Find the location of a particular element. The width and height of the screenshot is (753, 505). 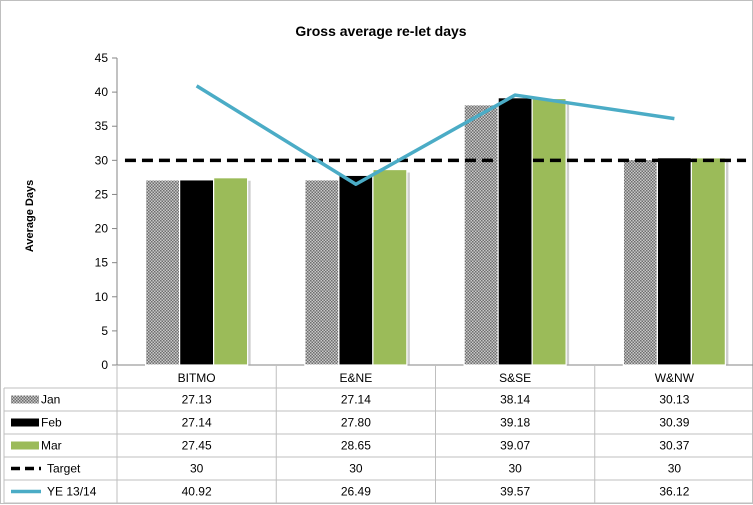

y-tick-label: 35 is located at coordinates (102, 126).